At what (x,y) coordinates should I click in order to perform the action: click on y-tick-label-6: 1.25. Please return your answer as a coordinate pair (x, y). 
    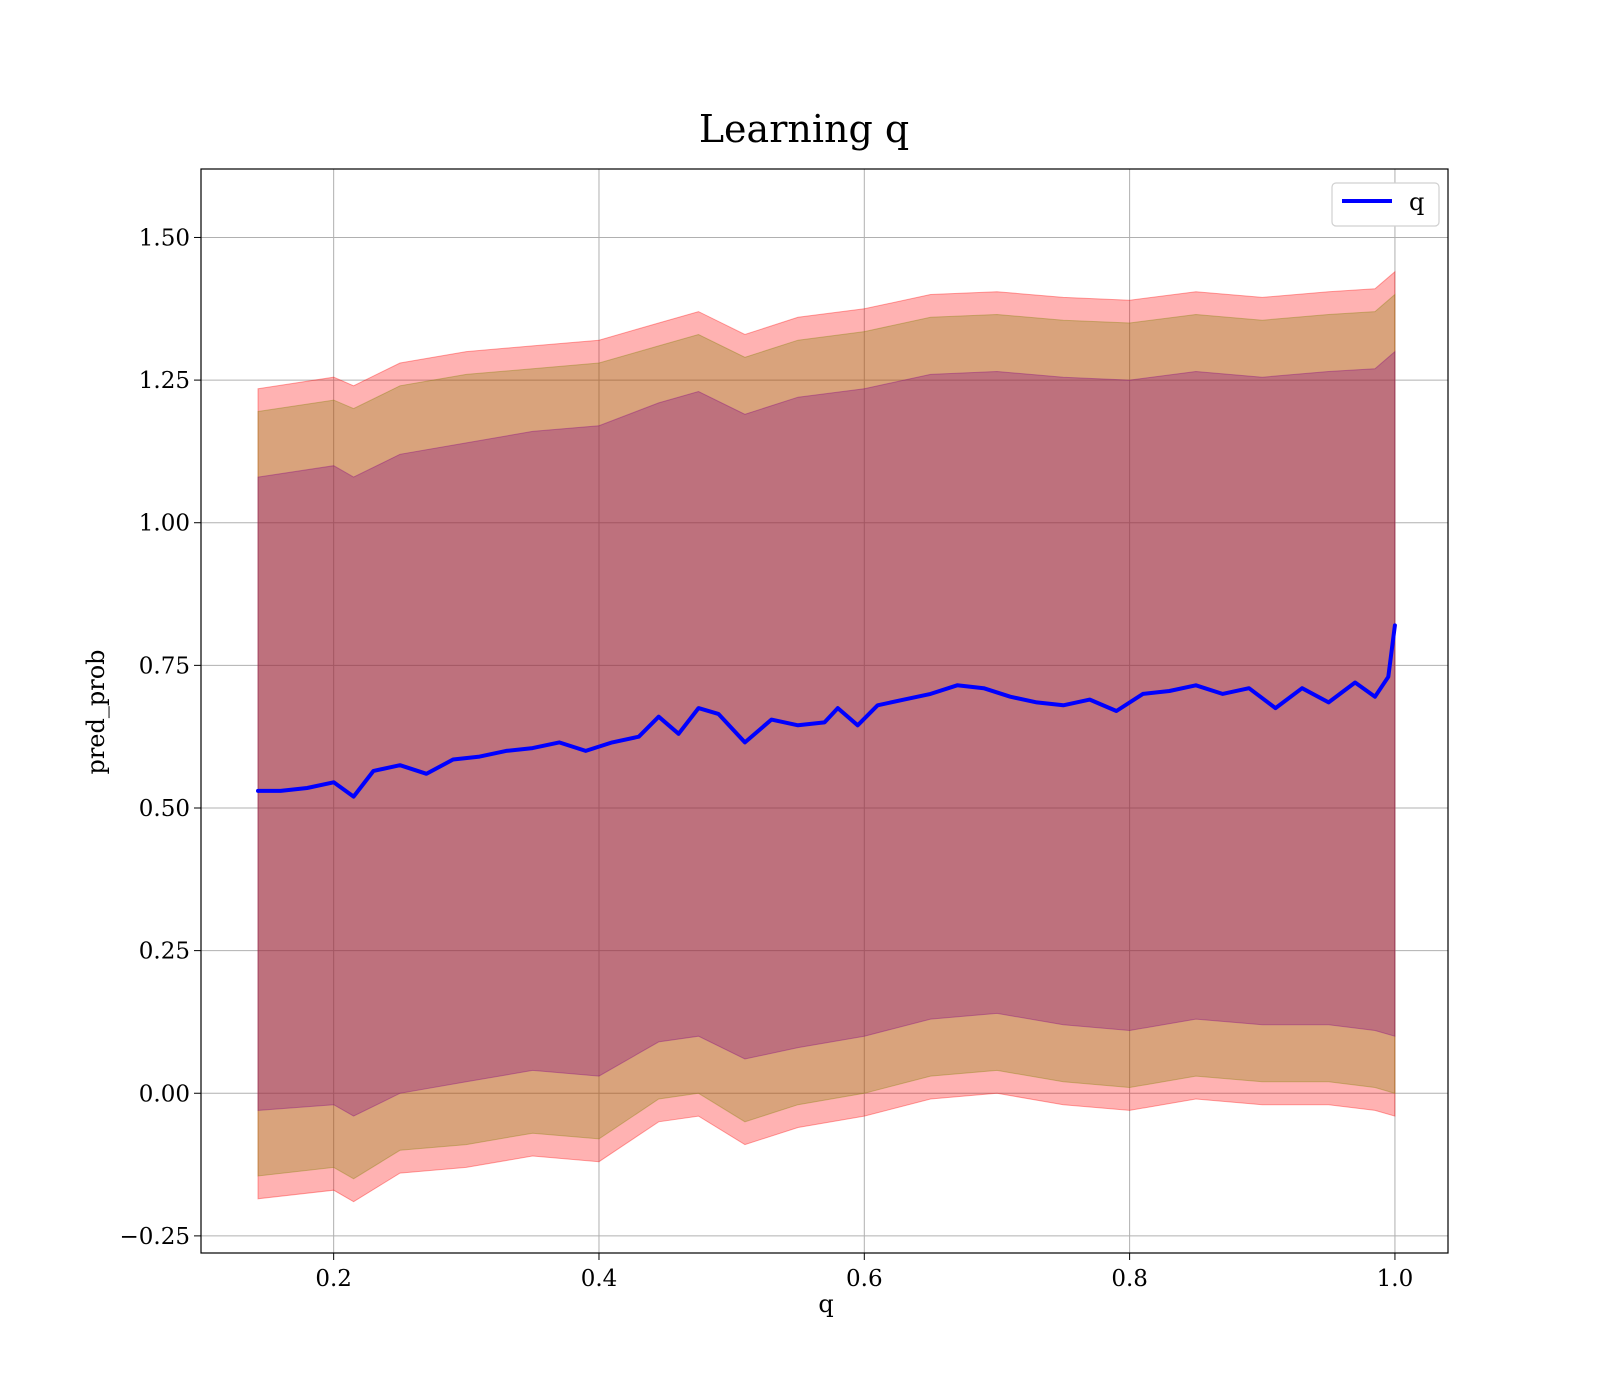
    Looking at the image, I should click on (164, 381).